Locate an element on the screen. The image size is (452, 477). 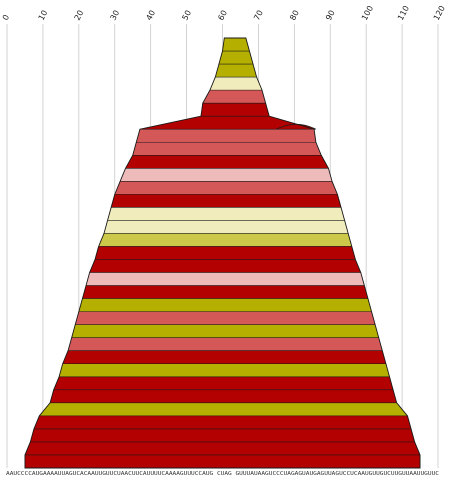
x-tick-label-0: 0 is located at coordinates (6, 17).